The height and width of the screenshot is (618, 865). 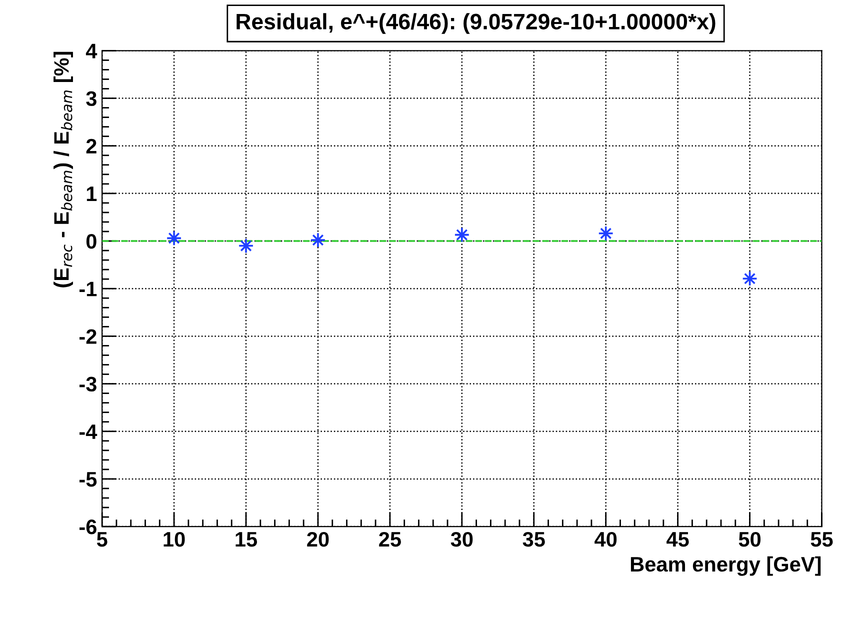 What do you see at coordinates (749, 539) in the screenshot?
I see `x-tick-label: 50` at bounding box center [749, 539].